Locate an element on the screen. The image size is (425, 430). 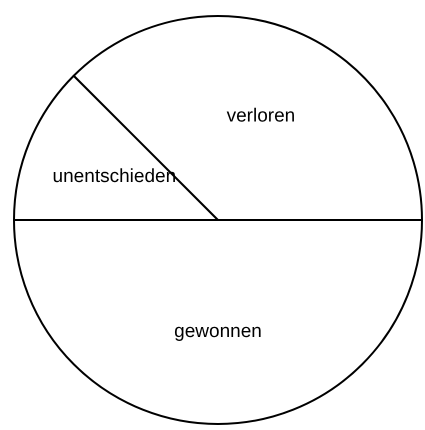
slice-label: gewonnen is located at coordinates (218, 331).